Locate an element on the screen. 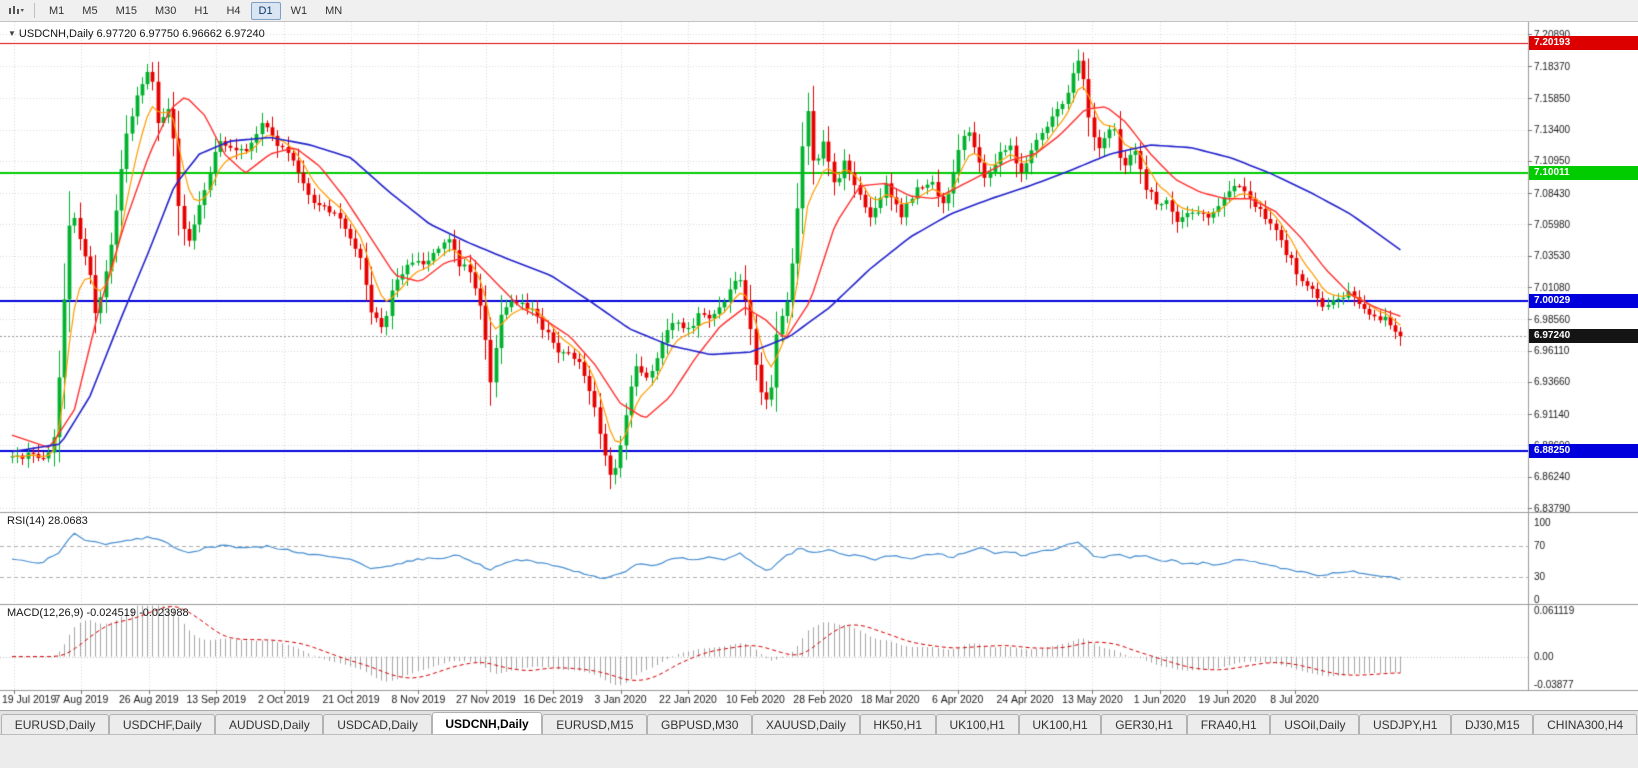  chart-tab-usdcnh-daily: USDCNH,Daily is located at coordinates (487, 723).